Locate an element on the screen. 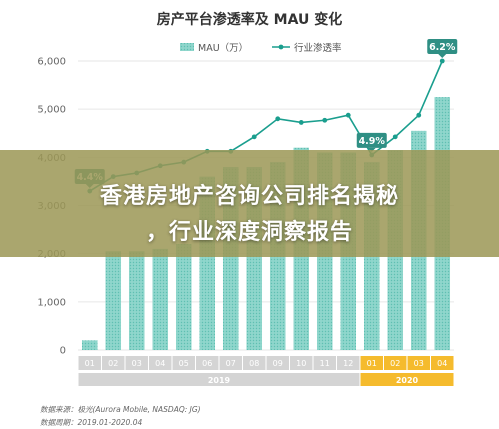 The image size is (499, 429). period-note: 数据周期：2019.01-2020.04 is located at coordinates (91, 422).